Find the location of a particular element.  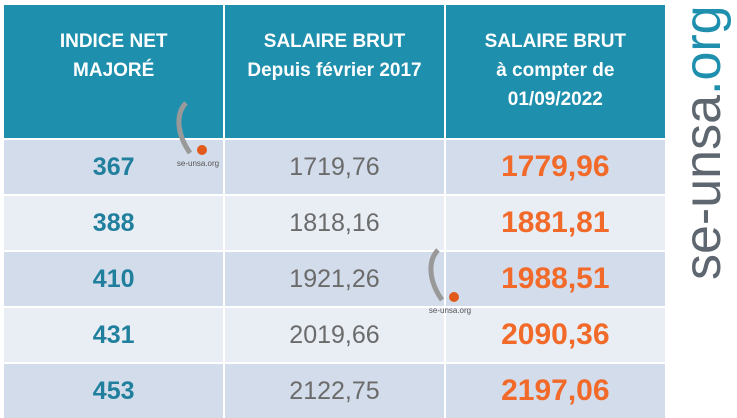

header-cell: INDICE NET MAJORÉ is located at coordinates (115, 72).